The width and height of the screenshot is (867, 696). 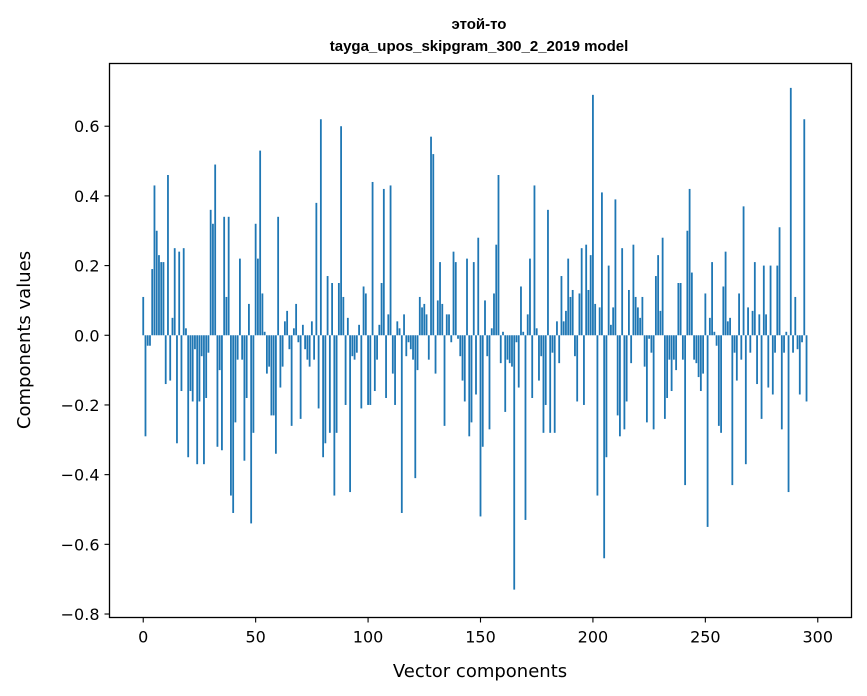 What do you see at coordinates (80, 614) in the screenshot?
I see `y-tick-label: −0.8` at bounding box center [80, 614].